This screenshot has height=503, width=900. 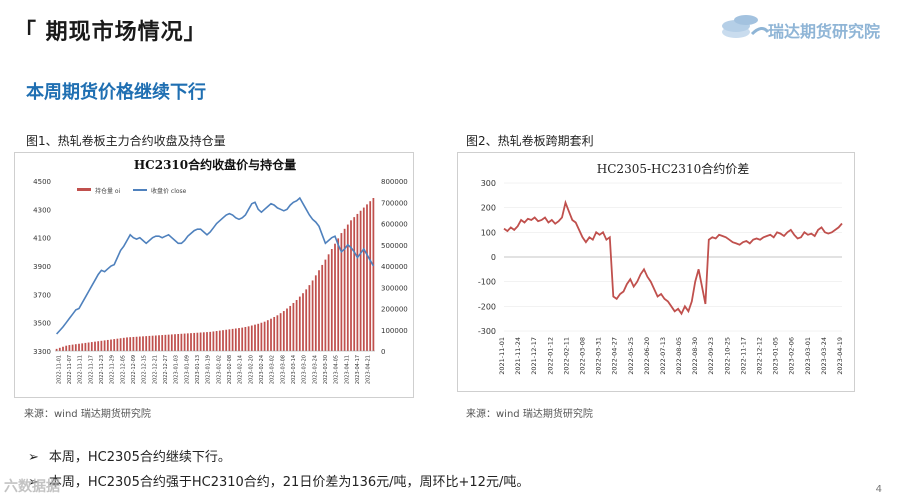 I want to click on x-tick-label: 2023-04-19, so click(x=840, y=356).